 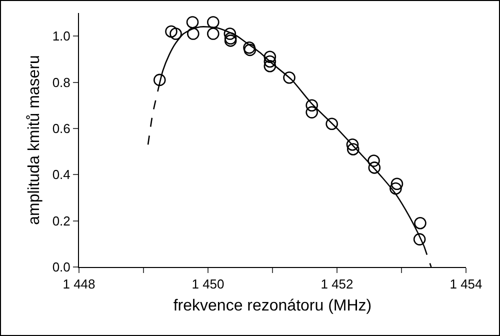 I want to click on x-axis-title: frekvence rezonátoru (MHz), so click(x=272, y=305).